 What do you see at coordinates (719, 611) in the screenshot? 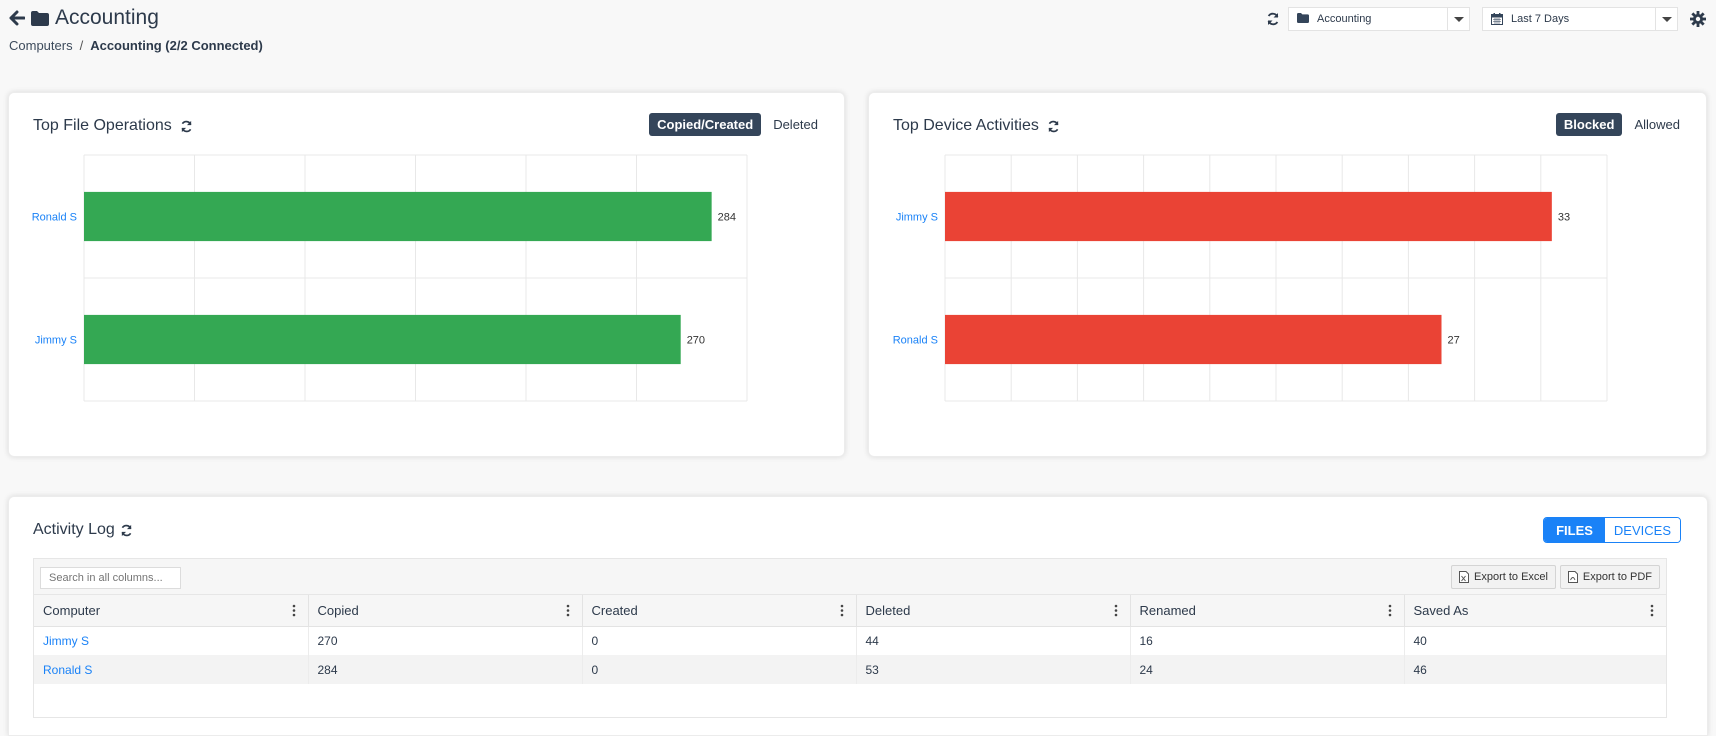
I see `column-header-created: Created` at bounding box center [719, 611].